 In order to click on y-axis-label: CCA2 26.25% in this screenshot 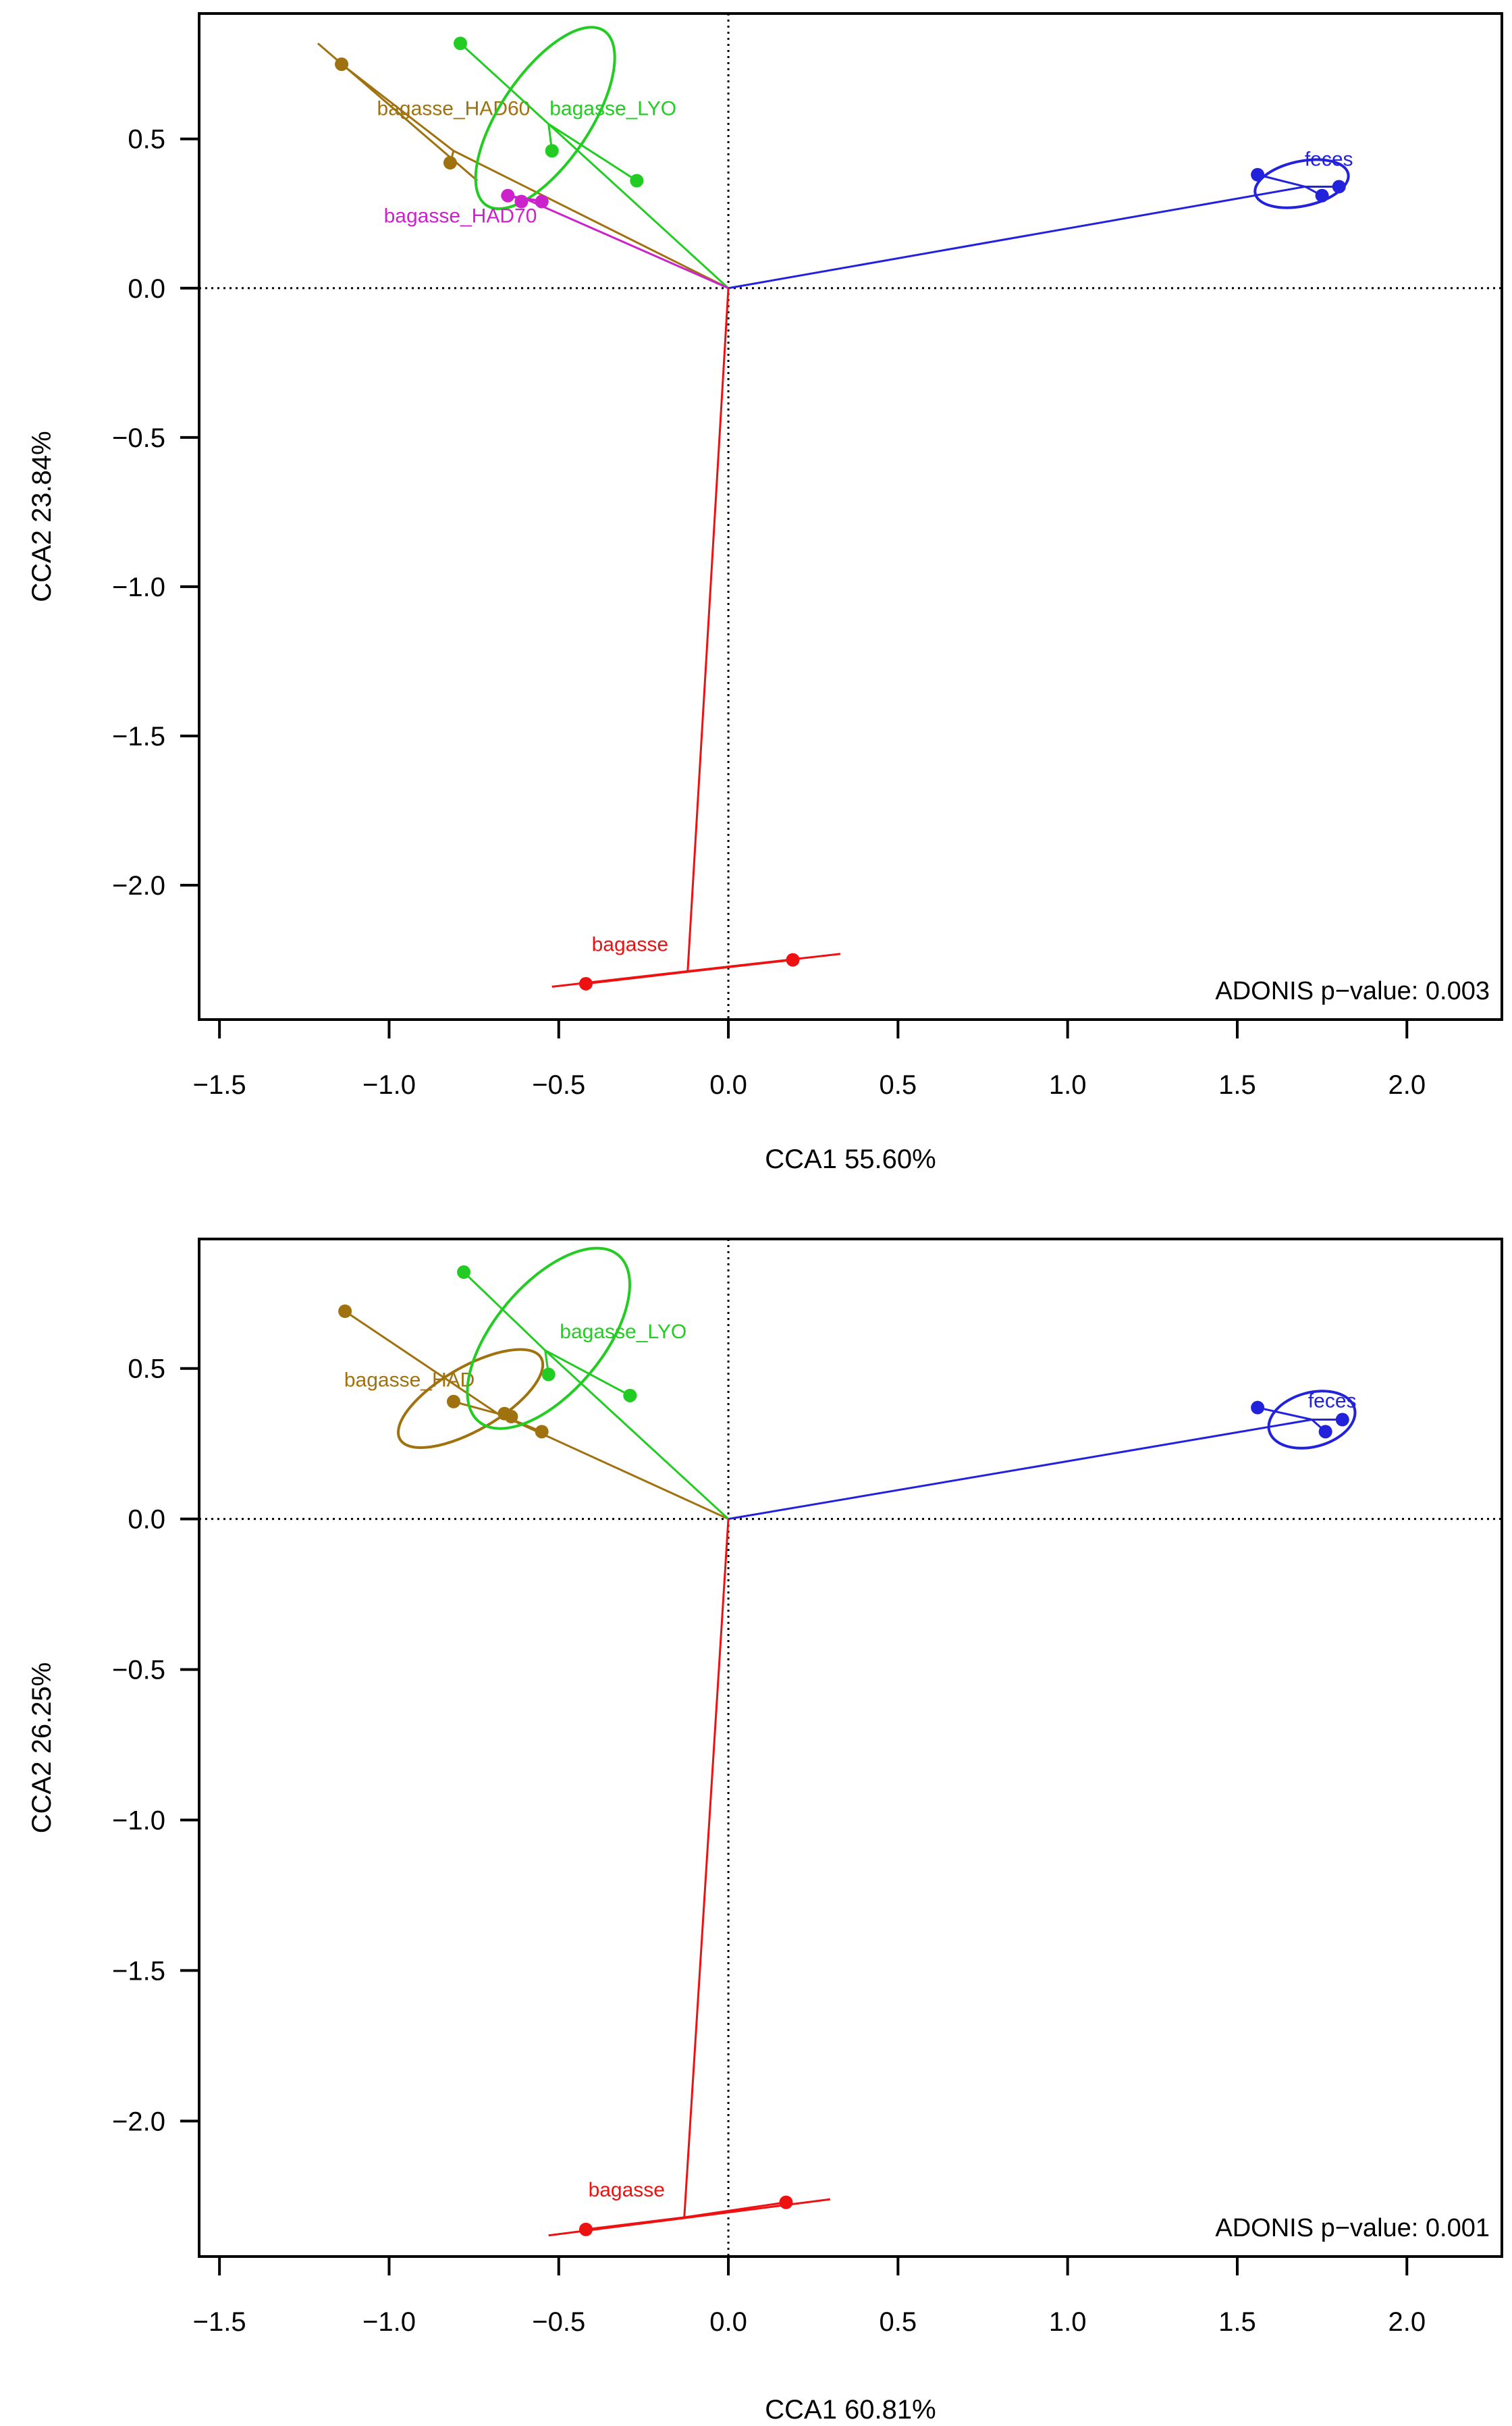, I will do `click(42, 1747)`.